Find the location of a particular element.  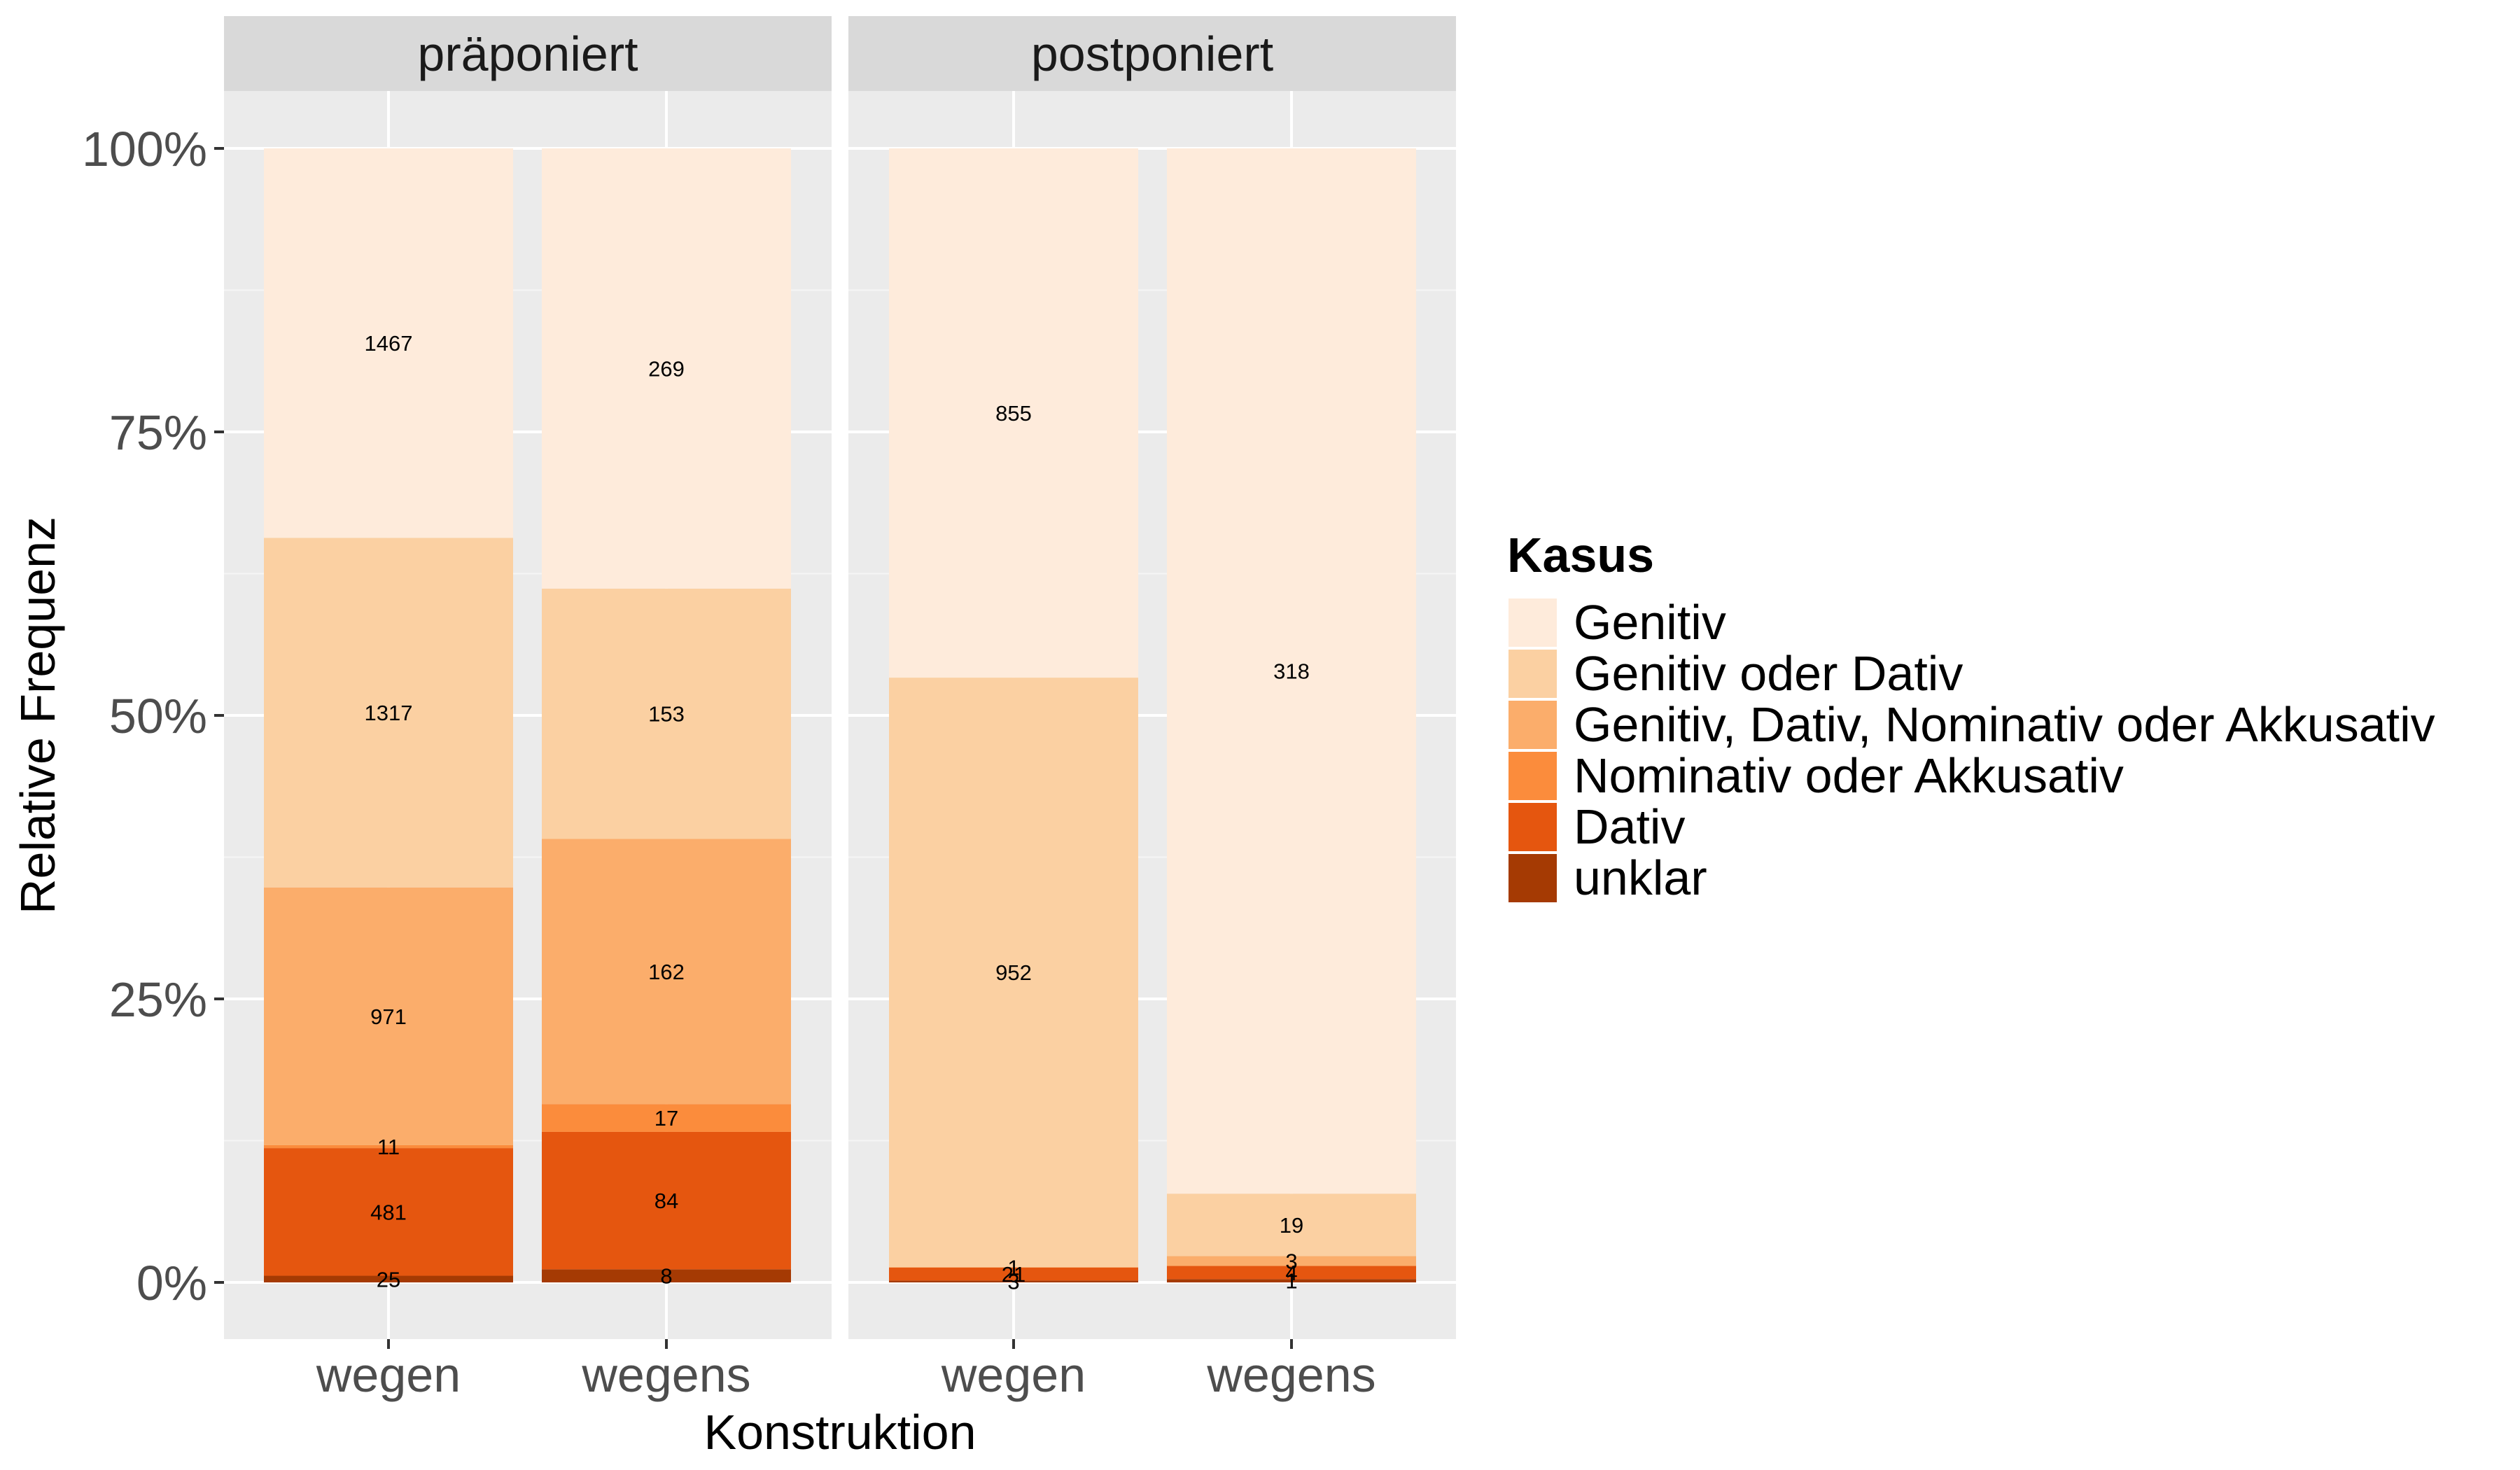

legend-label-genitiv-dativ-nominativ-oder-akkusativ: Genitiv, Dativ, Nominativ oder Akkusativ is located at coordinates (2004, 724).